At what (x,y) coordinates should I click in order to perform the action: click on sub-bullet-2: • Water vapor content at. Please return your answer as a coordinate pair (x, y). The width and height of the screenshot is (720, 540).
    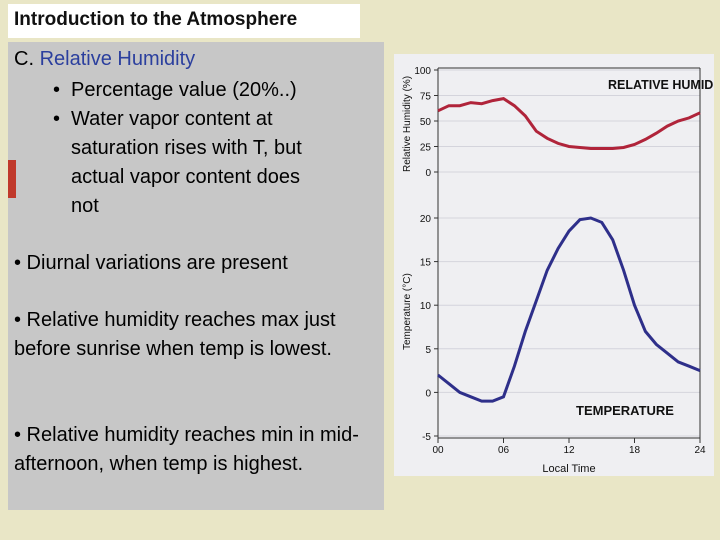
    Looking at the image, I should click on (163, 119).